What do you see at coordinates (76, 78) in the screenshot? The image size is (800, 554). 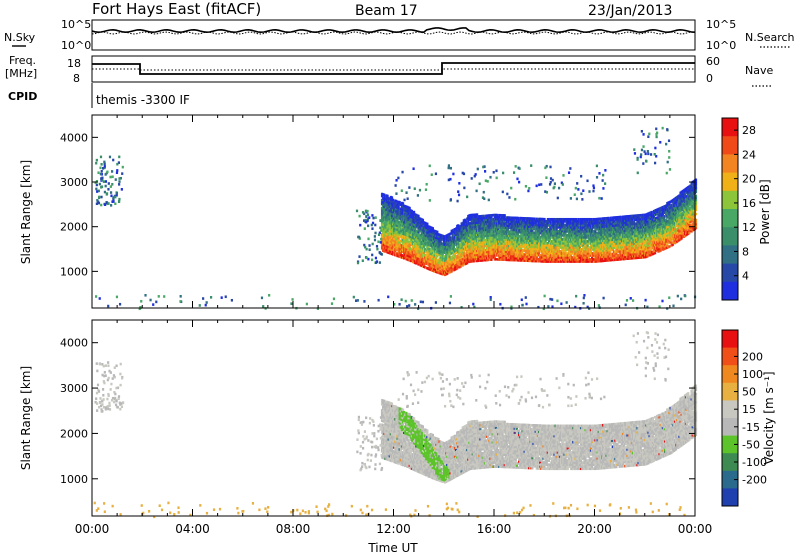 I see `freq-tick-bottom: 8` at bounding box center [76, 78].